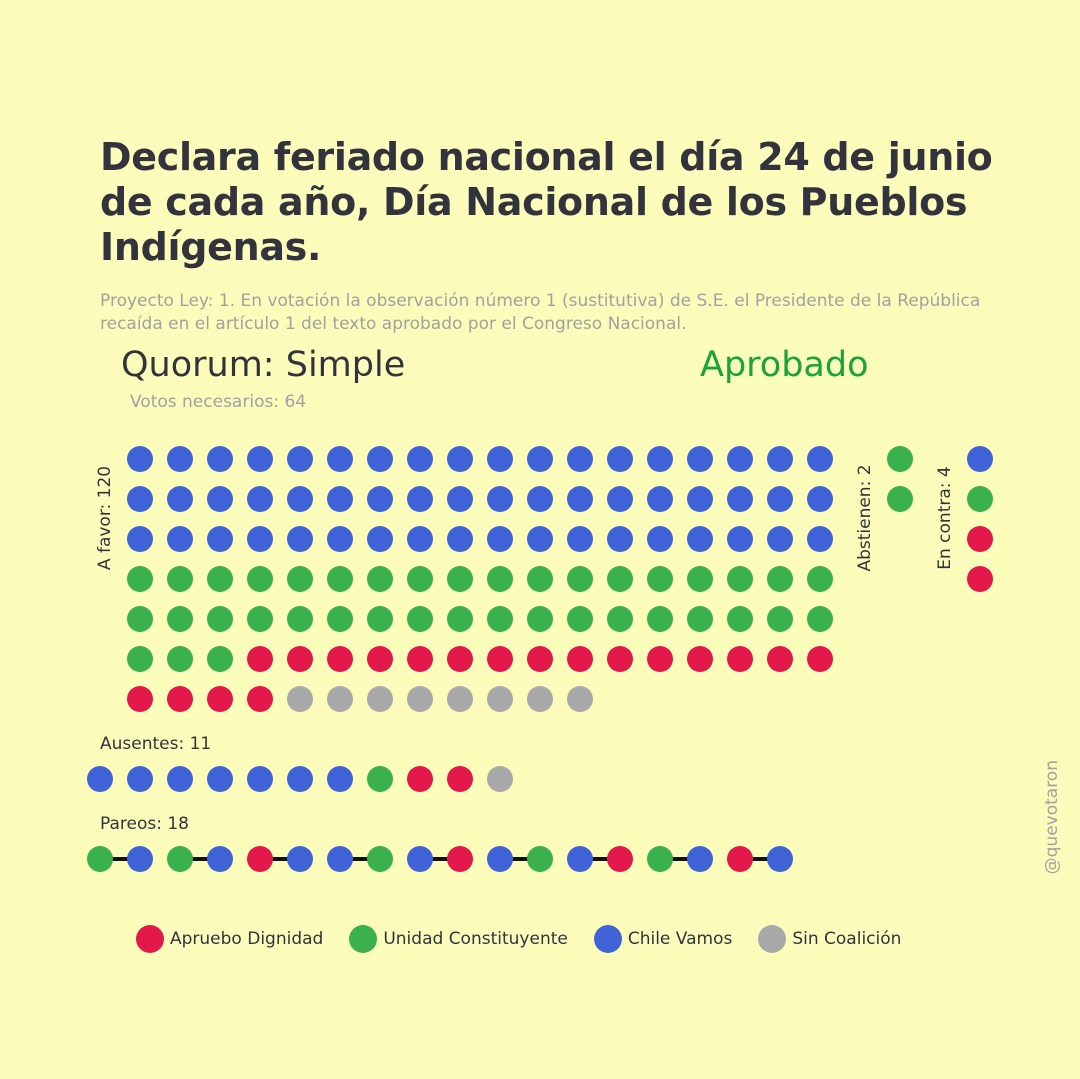 The height and width of the screenshot is (1079, 1080). What do you see at coordinates (945, 517) in the screenshot?
I see `against-label: En contra: 4` at bounding box center [945, 517].